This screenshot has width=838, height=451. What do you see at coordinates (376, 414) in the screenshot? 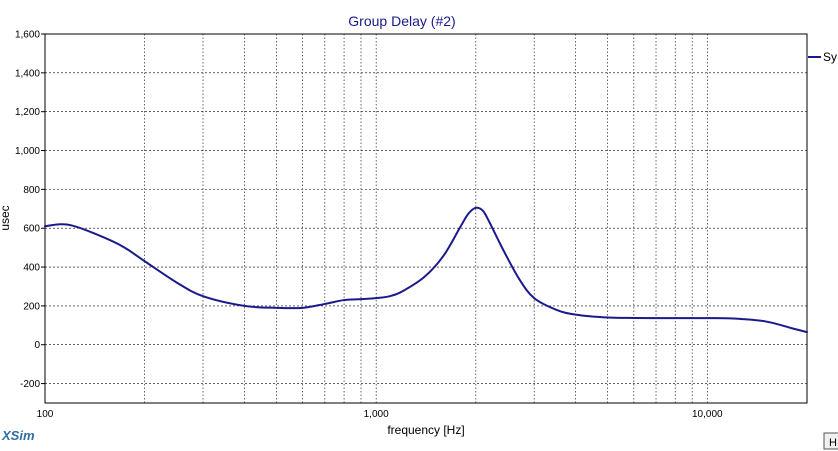
I see `x-tick-label: 1,000` at bounding box center [376, 414].